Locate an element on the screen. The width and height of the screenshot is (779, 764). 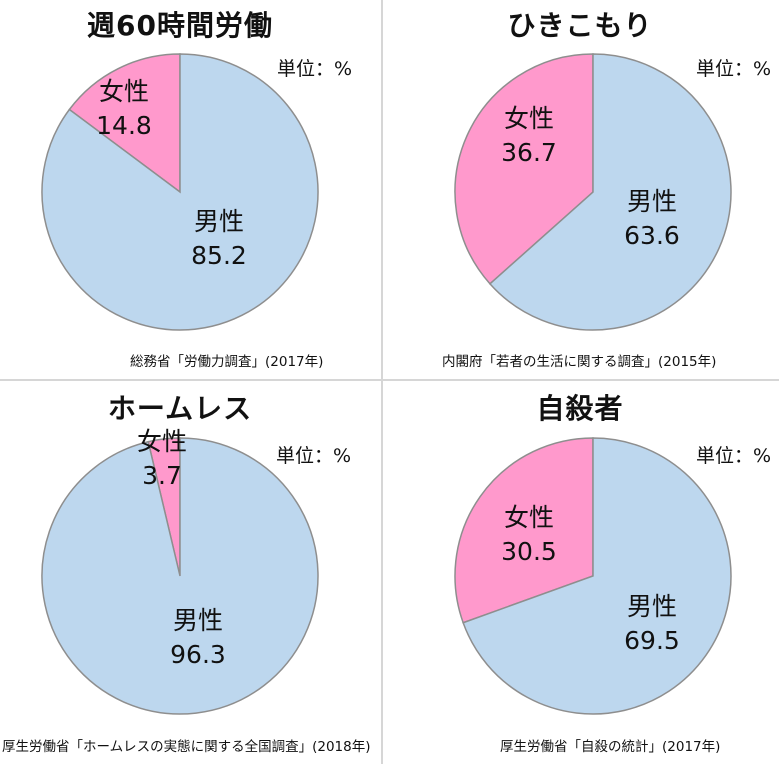
slice-value-male: 85.2 is located at coordinates (219, 255).